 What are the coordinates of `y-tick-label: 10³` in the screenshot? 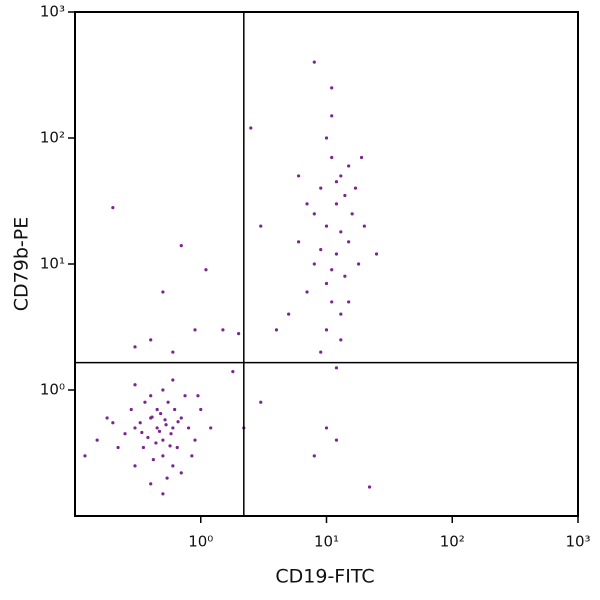 It's located at (52, 12).